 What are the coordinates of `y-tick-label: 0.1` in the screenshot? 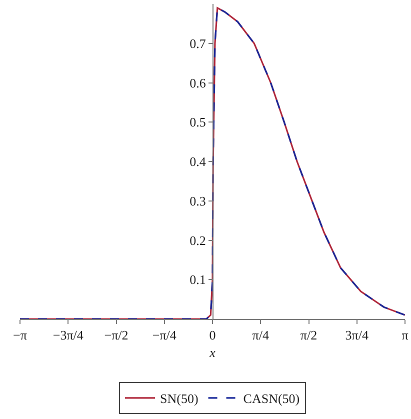 It's located at (198, 280).